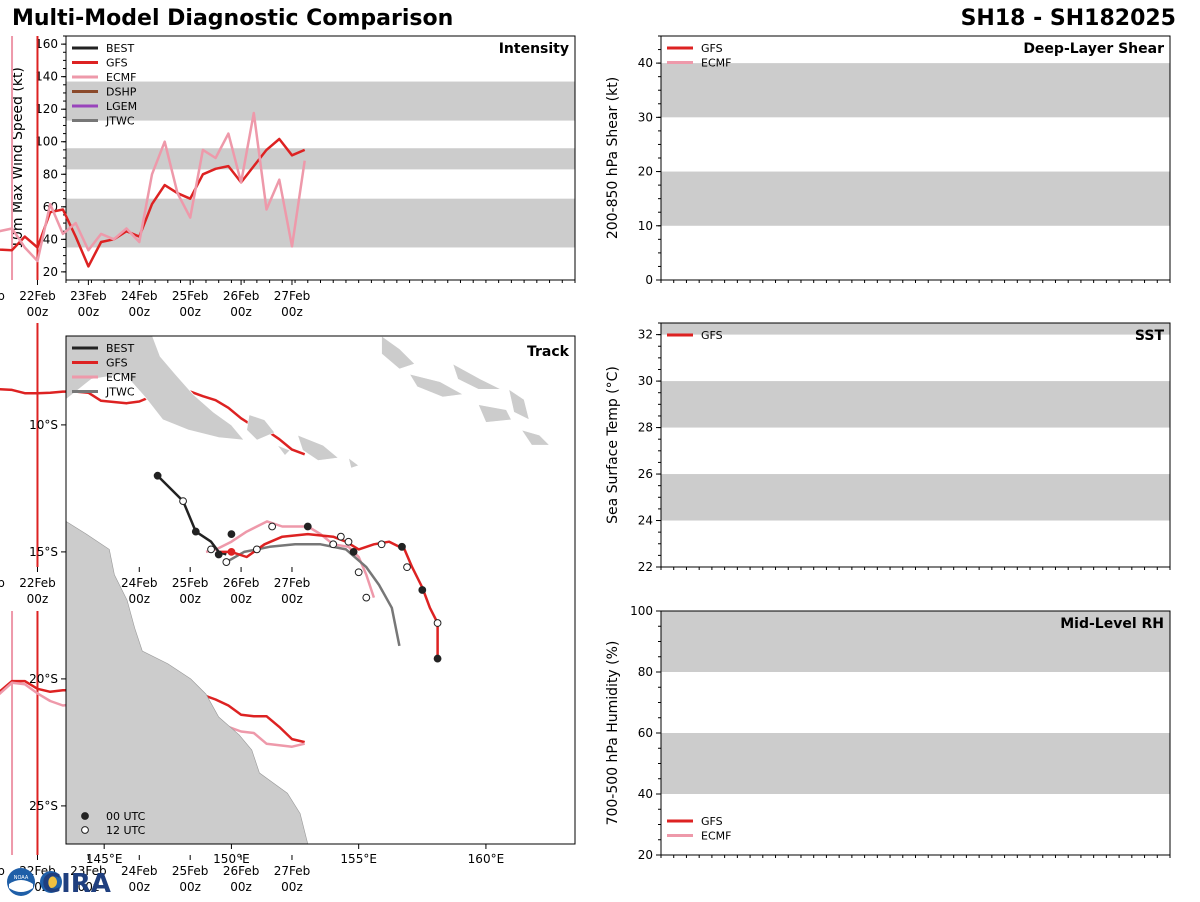 Image resolution: width=1200 pixels, height=902 pixels. What do you see at coordinates (187, 682) in the screenshot?
I see `land-australia` at bounding box center [187, 682].